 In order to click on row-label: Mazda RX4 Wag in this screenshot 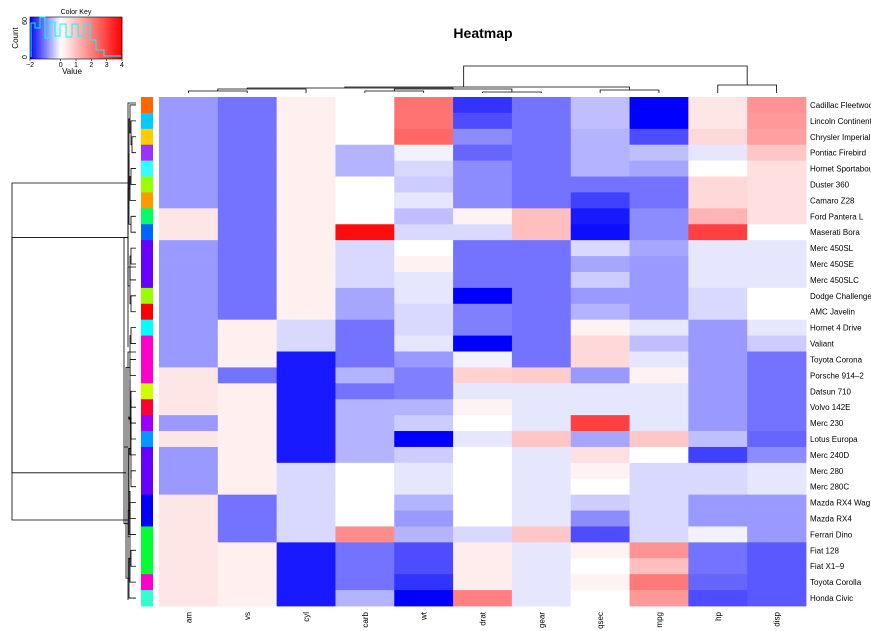, I will do `click(840, 503)`.